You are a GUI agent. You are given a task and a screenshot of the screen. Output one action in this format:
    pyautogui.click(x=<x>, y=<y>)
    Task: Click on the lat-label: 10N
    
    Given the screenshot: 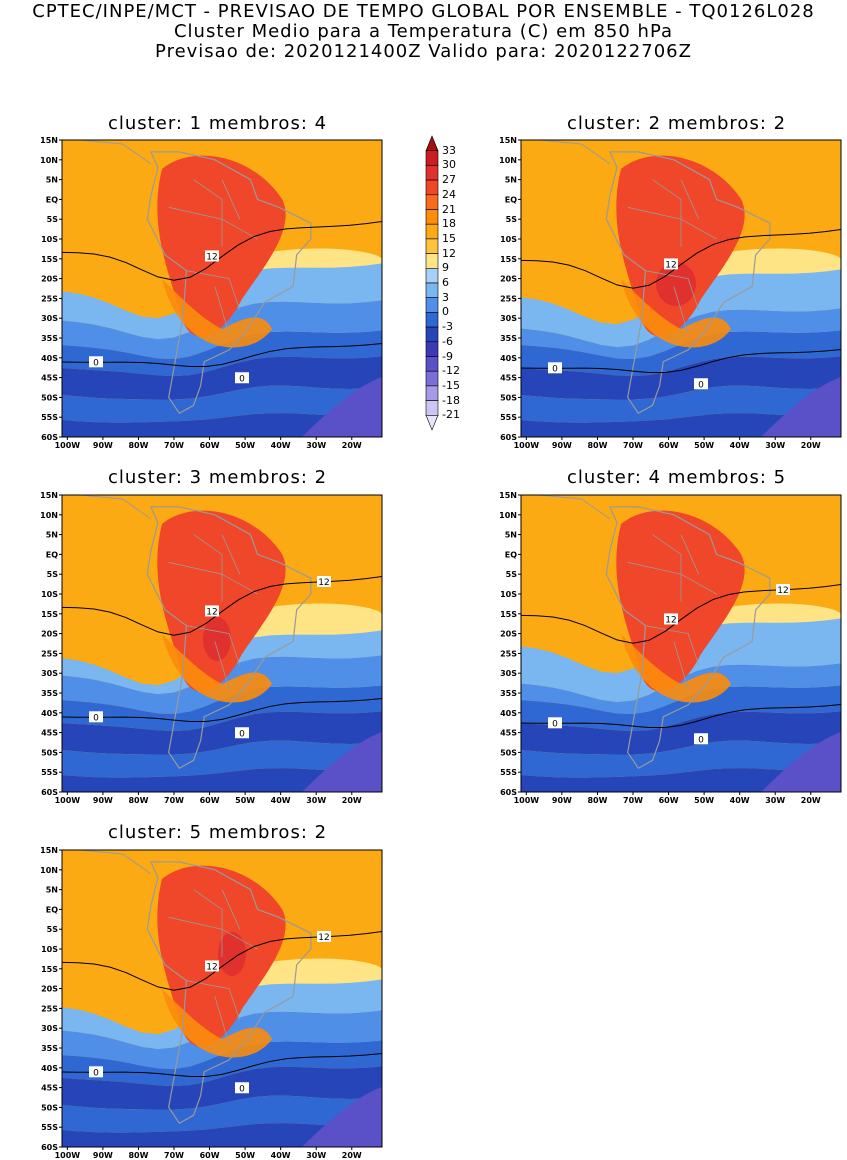 What is the action you would take?
    pyautogui.click(x=508, y=160)
    